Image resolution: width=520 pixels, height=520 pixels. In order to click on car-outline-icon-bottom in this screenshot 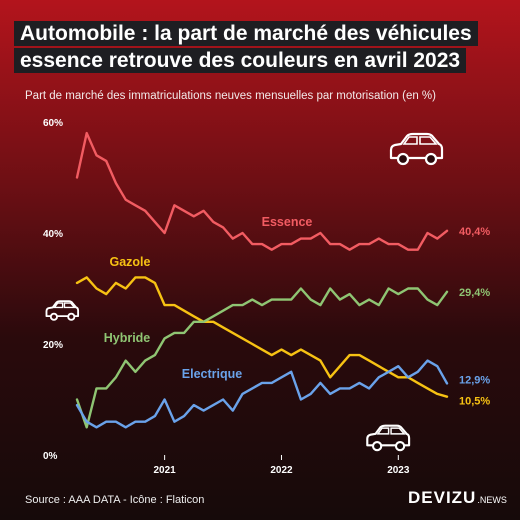, I will do `click(388, 438)`.